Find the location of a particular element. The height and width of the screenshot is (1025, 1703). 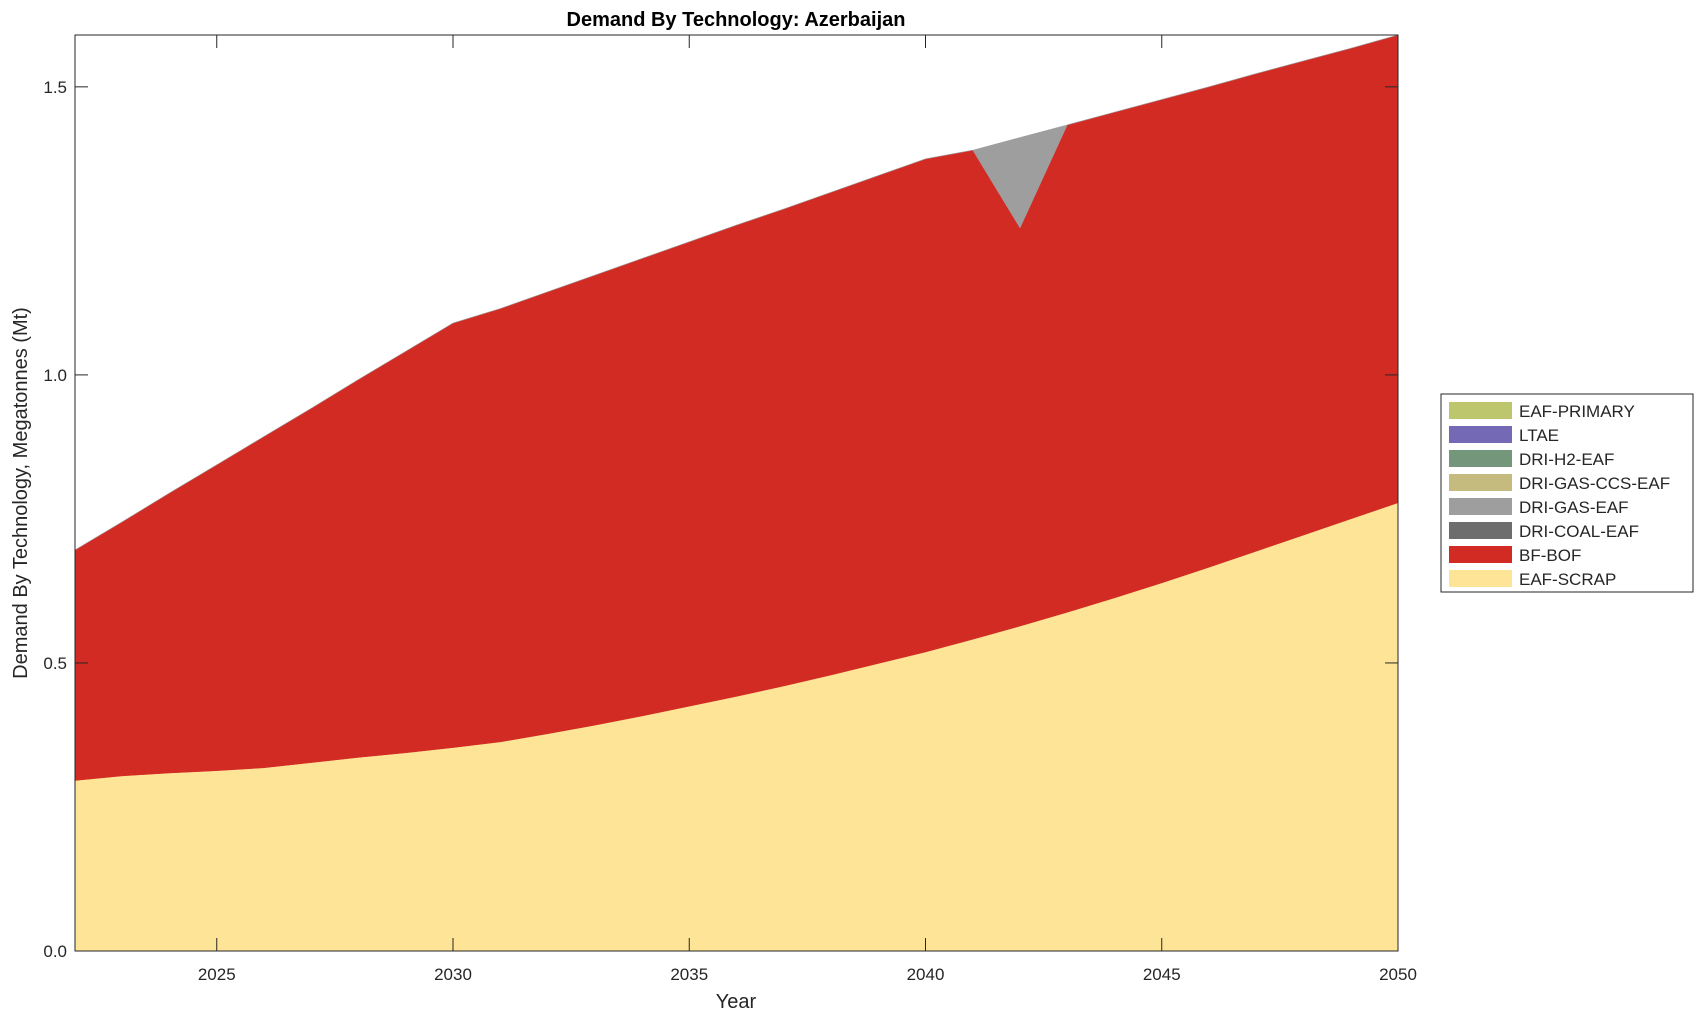

y-tick-label: 1.5 is located at coordinates (55, 87).